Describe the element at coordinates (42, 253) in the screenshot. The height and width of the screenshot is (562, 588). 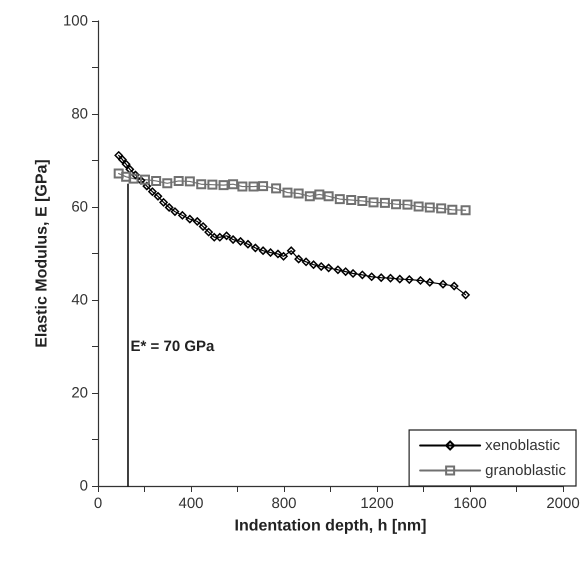
I see `y-axis-title: Elastic Modulus, E [GPa]` at that location.